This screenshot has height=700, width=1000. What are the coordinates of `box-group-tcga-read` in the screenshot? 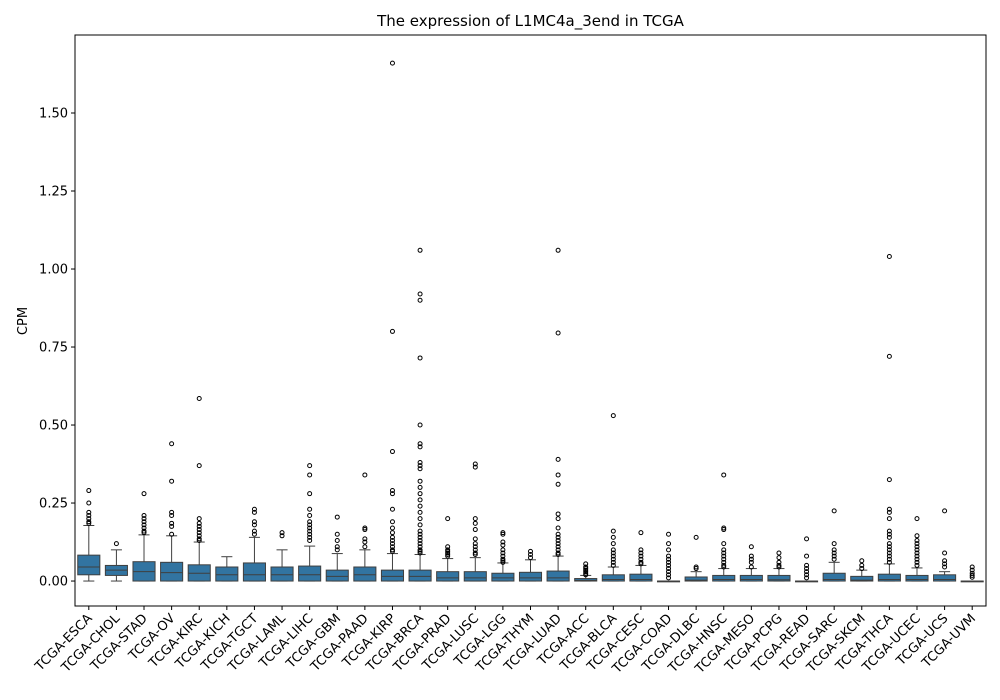 It's located at (807, 559).